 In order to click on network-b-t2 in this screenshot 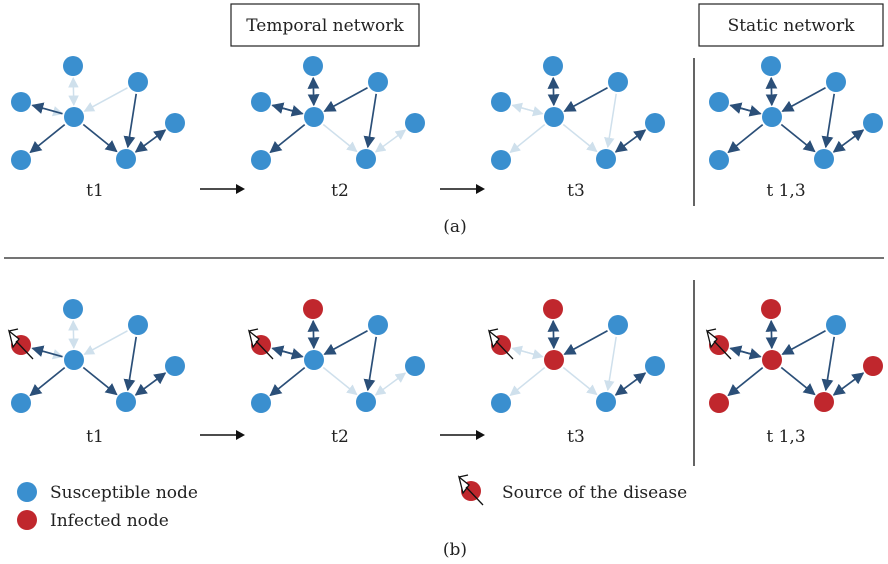, I will do `click(336, 356)`.